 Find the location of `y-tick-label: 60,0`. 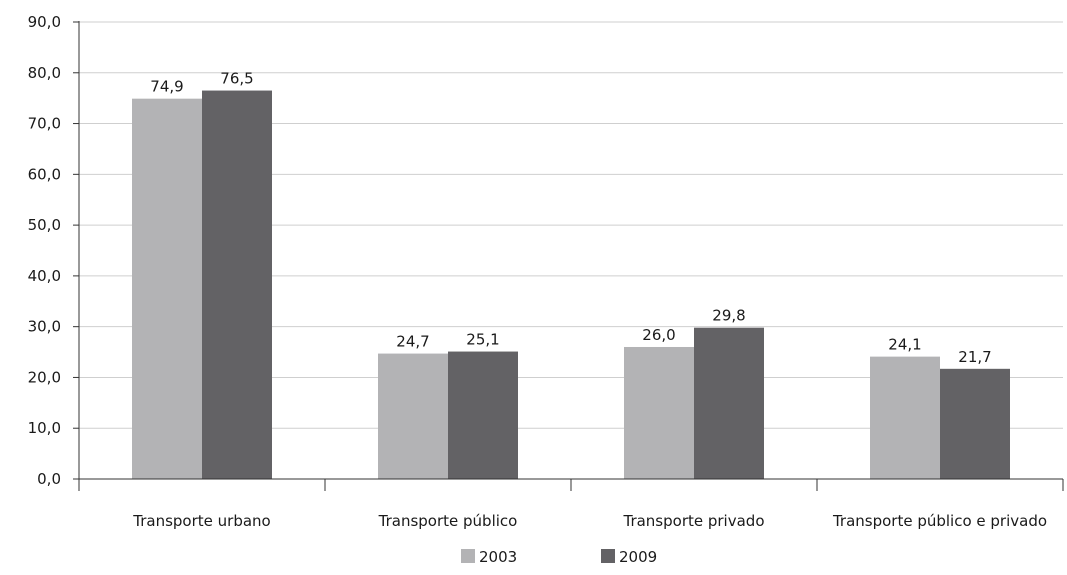

y-tick-label: 60,0 is located at coordinates (44, 174).